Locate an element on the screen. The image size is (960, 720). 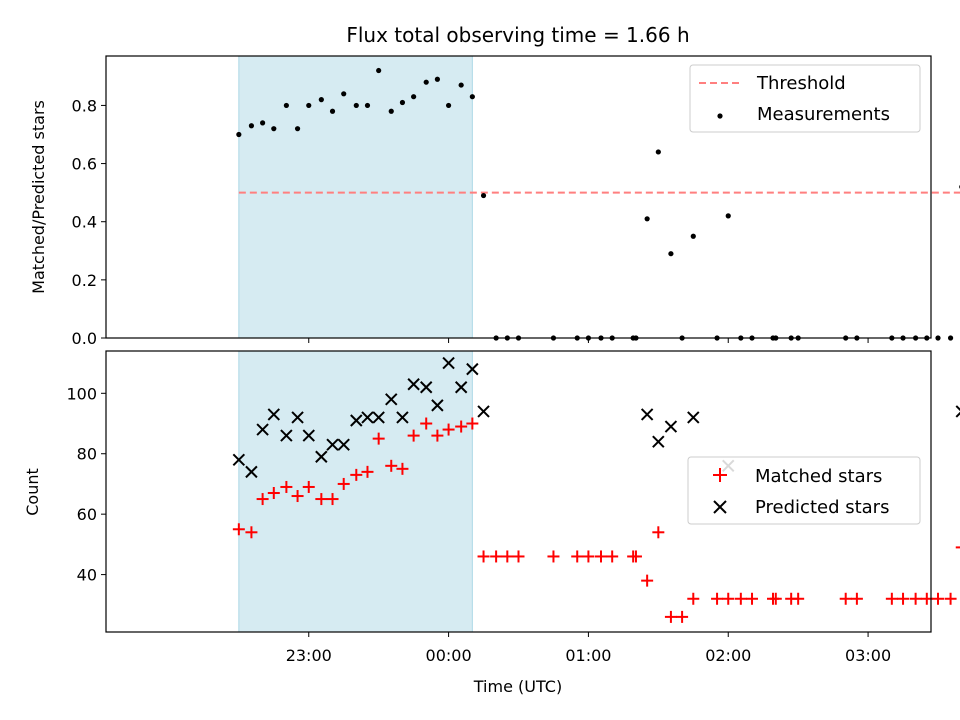
top-panel-highlight-layer is located at coordinates (355, 197).